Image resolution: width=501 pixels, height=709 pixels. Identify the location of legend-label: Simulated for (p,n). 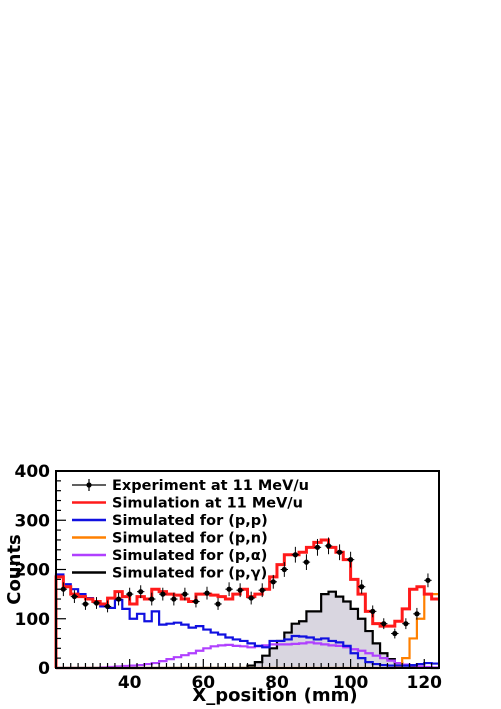
(190, 539).